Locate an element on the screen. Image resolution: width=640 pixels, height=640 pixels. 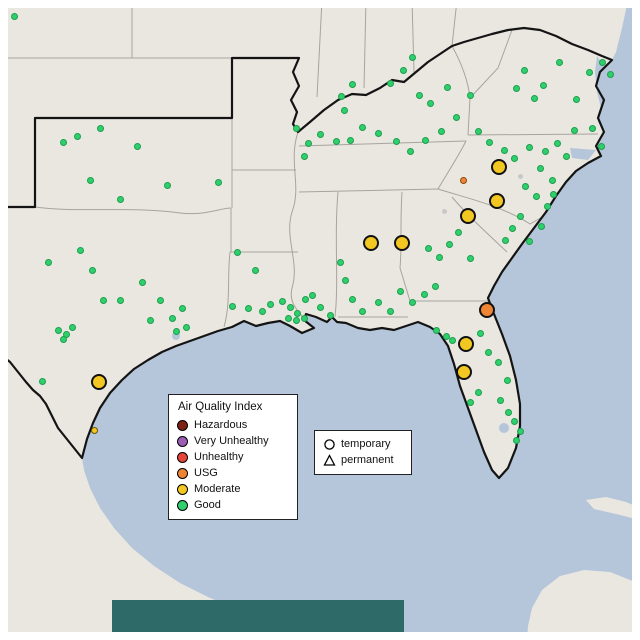
legend-label: Hazardous is located at coordinates (221, 425).